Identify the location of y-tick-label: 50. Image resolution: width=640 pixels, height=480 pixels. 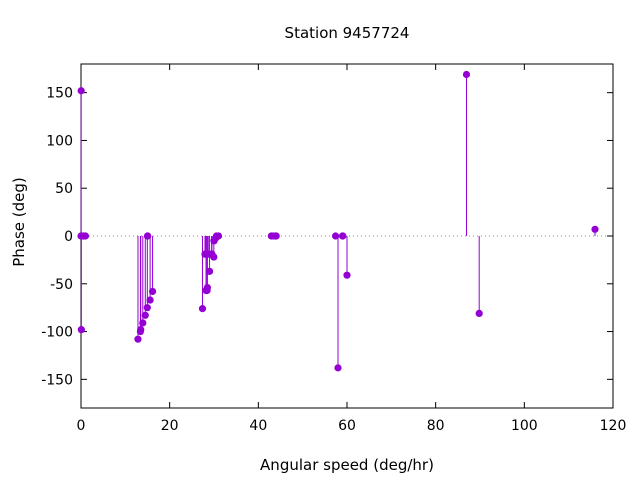
(64, 189).